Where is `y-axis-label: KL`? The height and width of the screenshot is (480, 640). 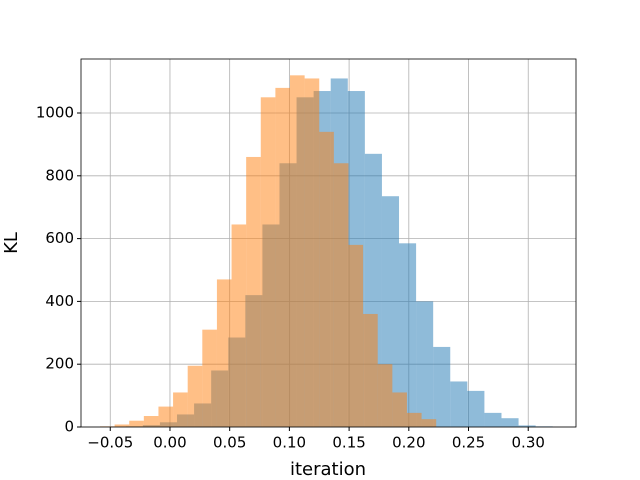 y-axis-label: KL is located at coordinates (11, 243).